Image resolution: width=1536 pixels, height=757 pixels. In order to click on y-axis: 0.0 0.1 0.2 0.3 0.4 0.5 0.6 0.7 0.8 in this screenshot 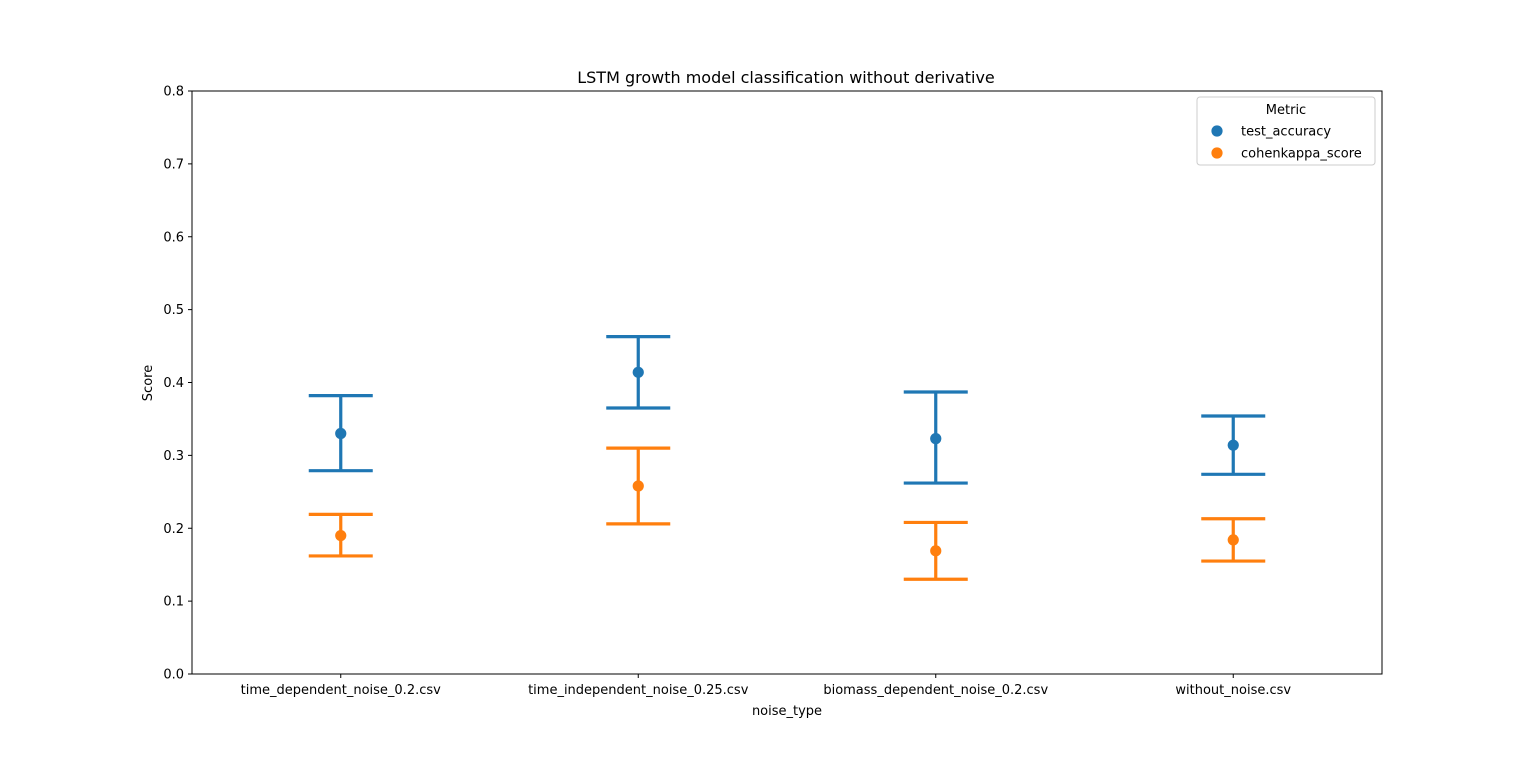, I will do `click(177, 384)`.